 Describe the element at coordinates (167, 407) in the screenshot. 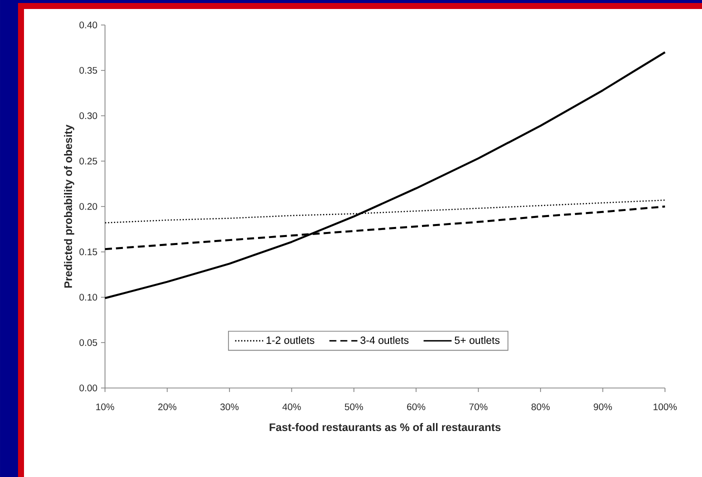

I see `x-tick-label: 20%` at that location.